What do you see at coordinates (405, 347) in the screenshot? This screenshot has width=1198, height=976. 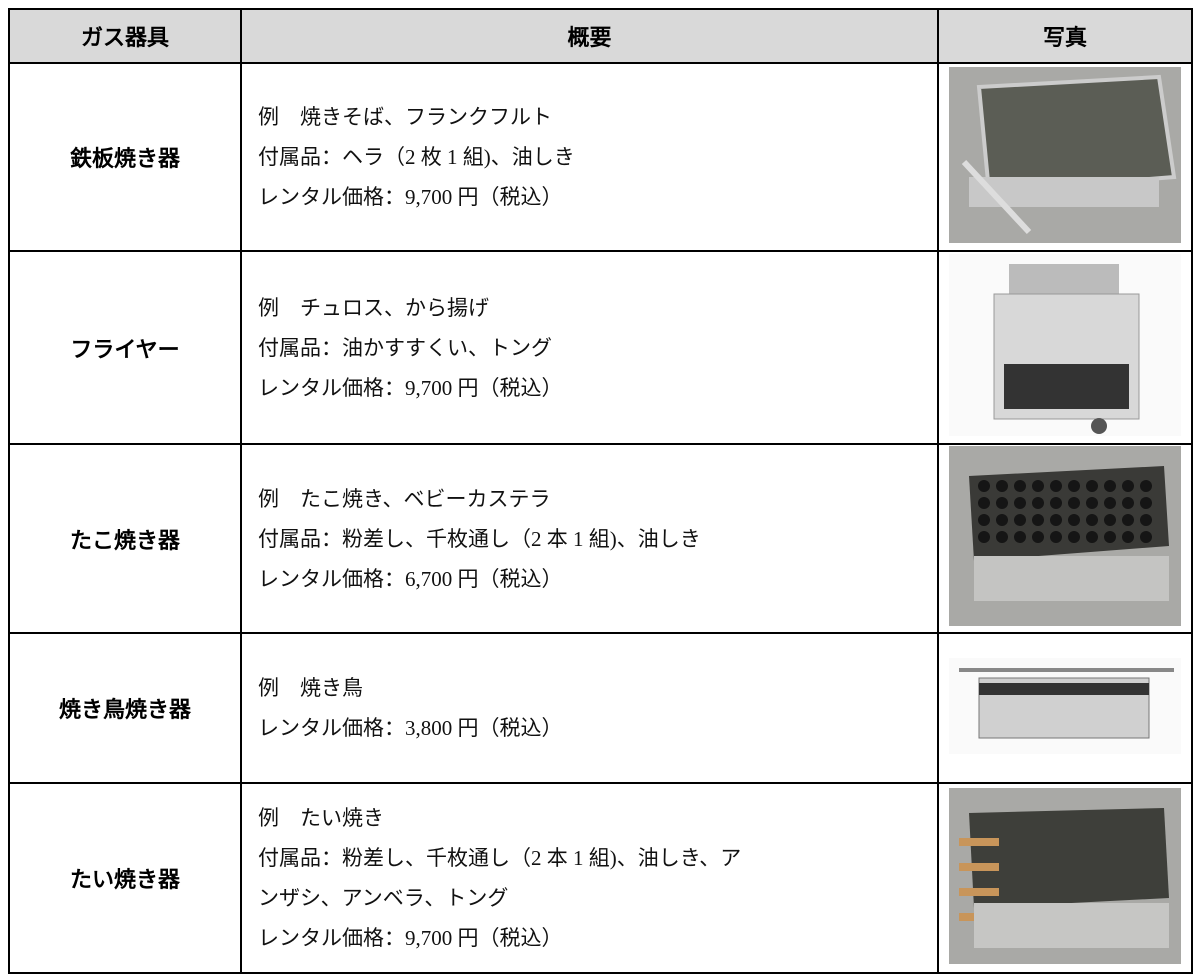 I see `description-line: 付属品：油かすすくい、トング` at bounding box center [405, 347].